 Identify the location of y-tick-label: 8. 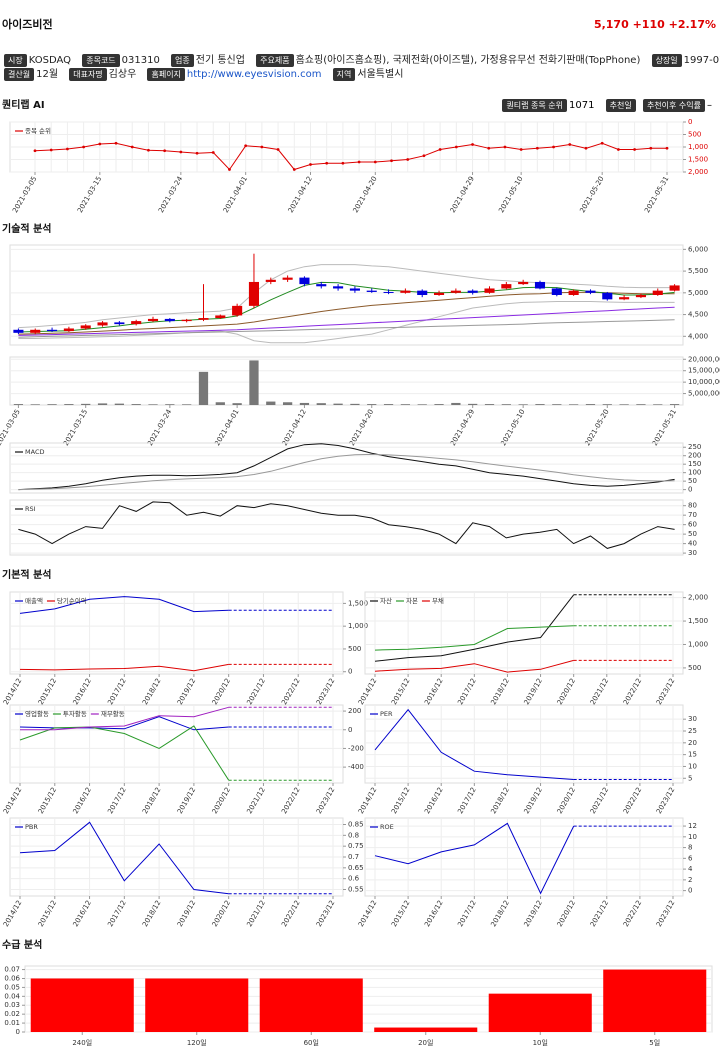
(690, 848).